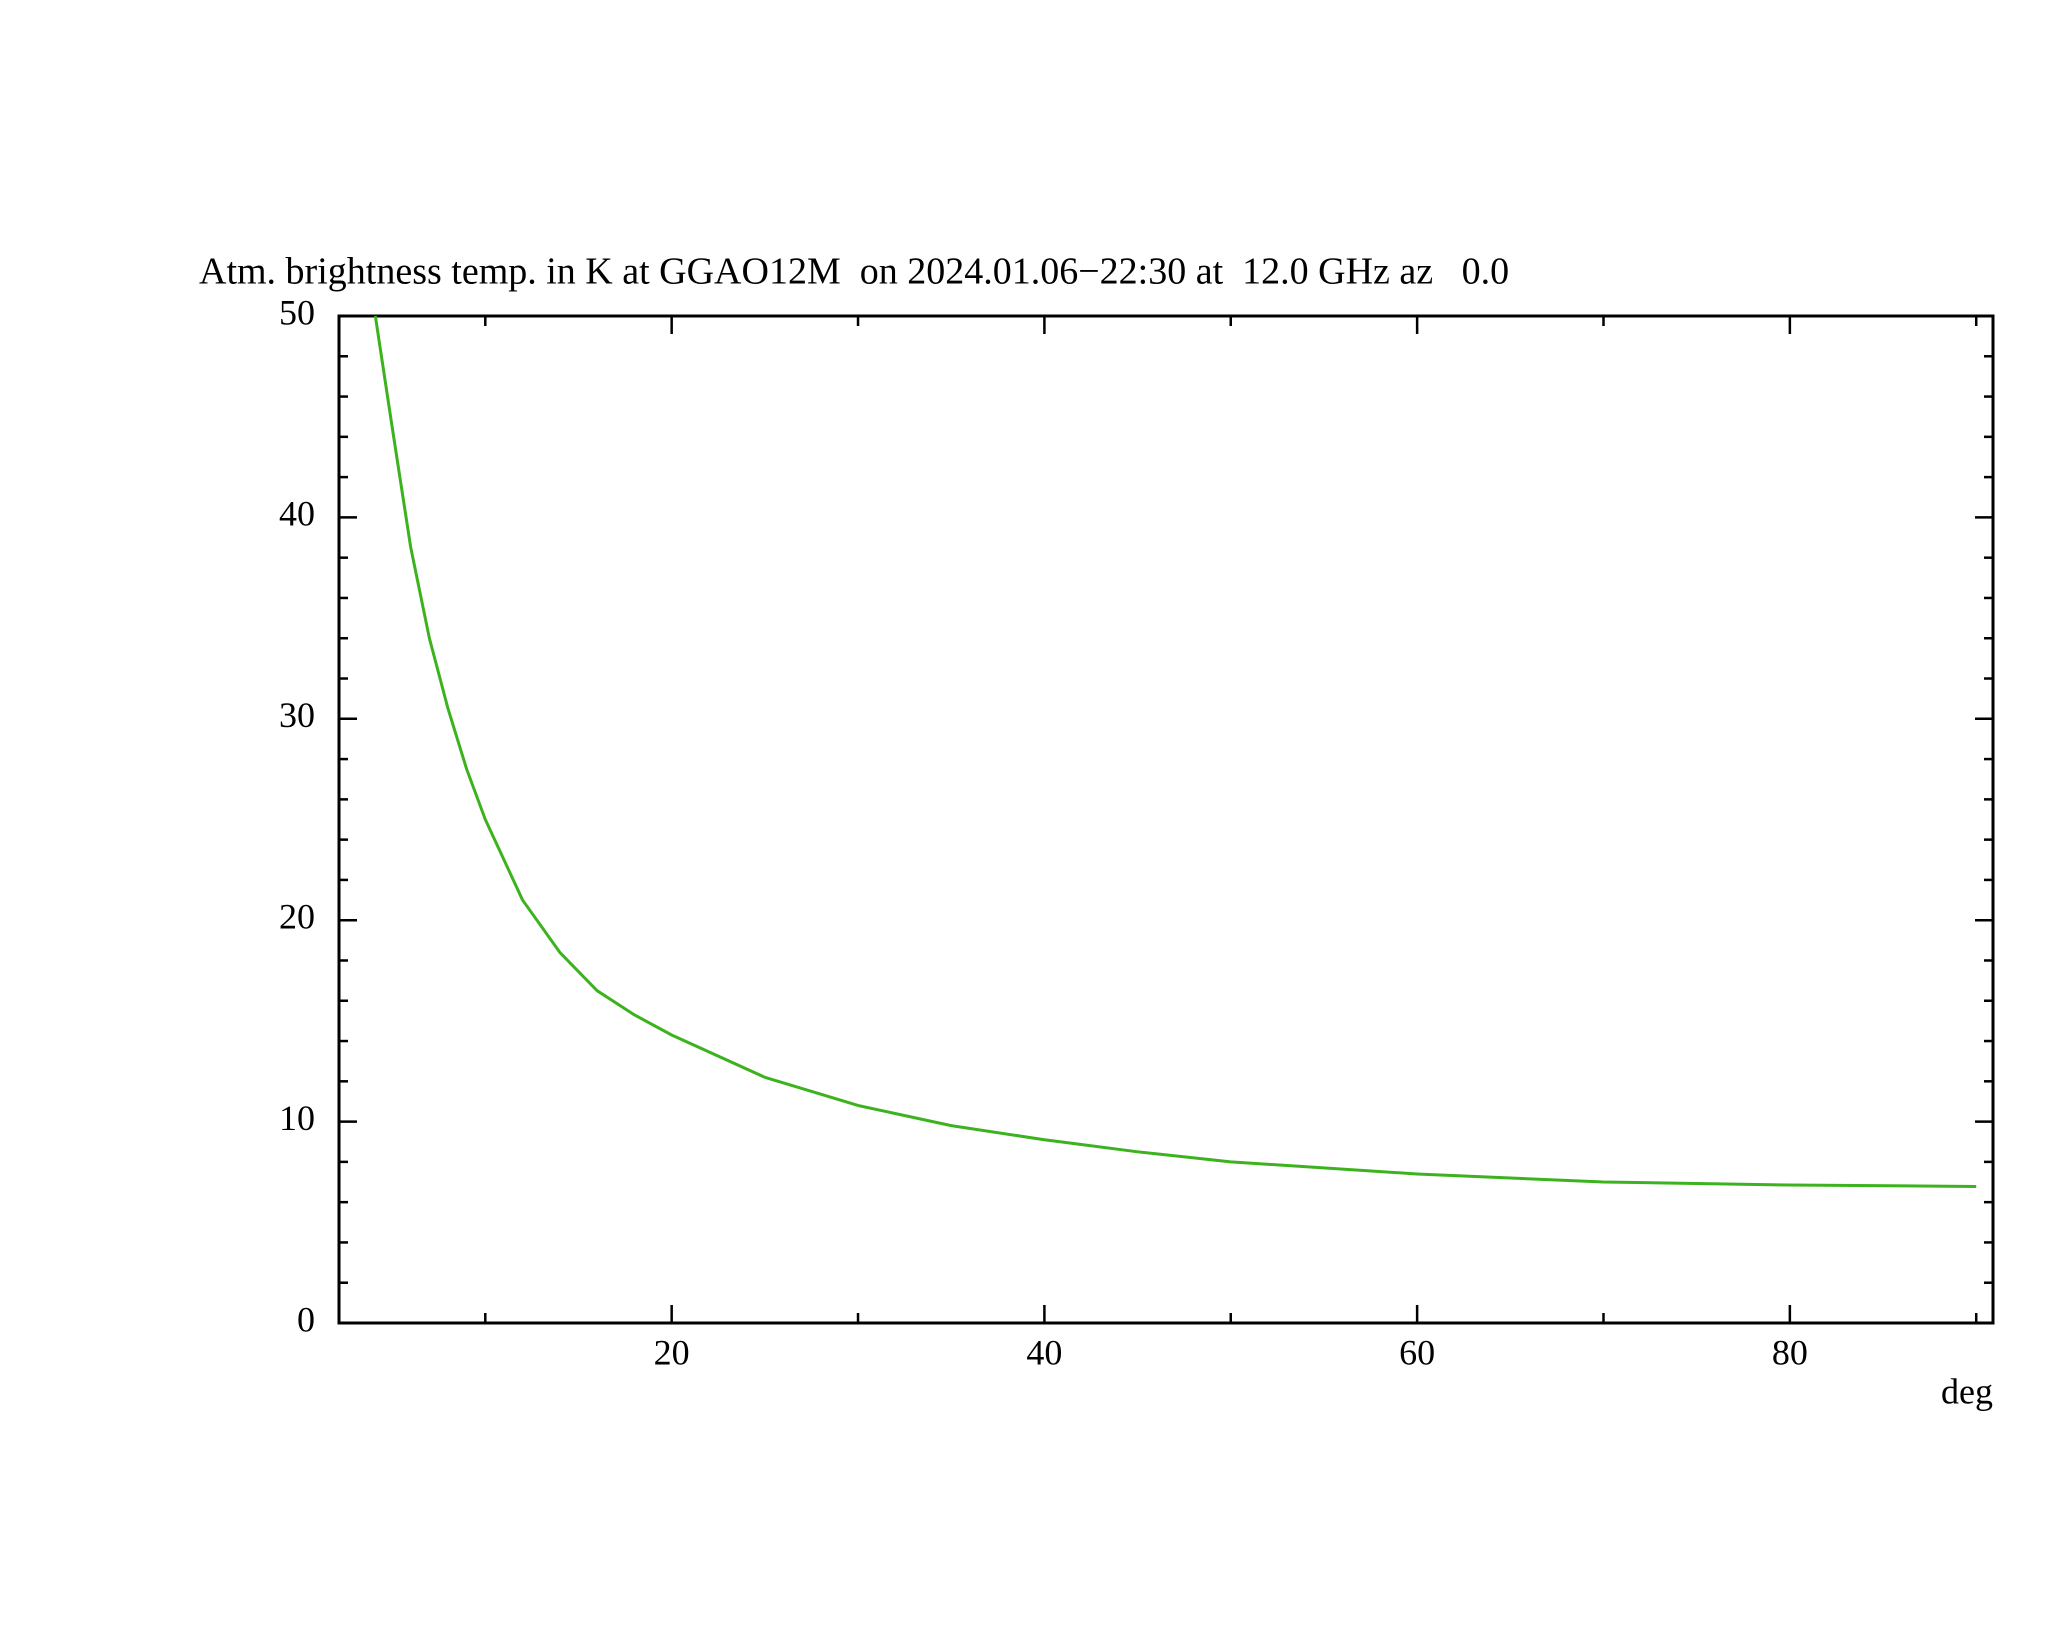  Describe the element at coordinates (297, 715) in the screenshot. I see `y-tick-label: 30` at that location.